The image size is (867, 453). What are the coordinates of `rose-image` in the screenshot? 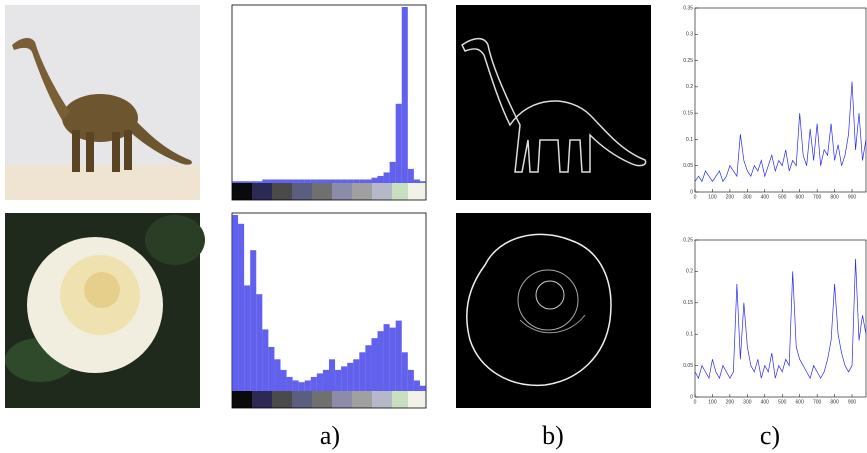 It's located at (105, 310).